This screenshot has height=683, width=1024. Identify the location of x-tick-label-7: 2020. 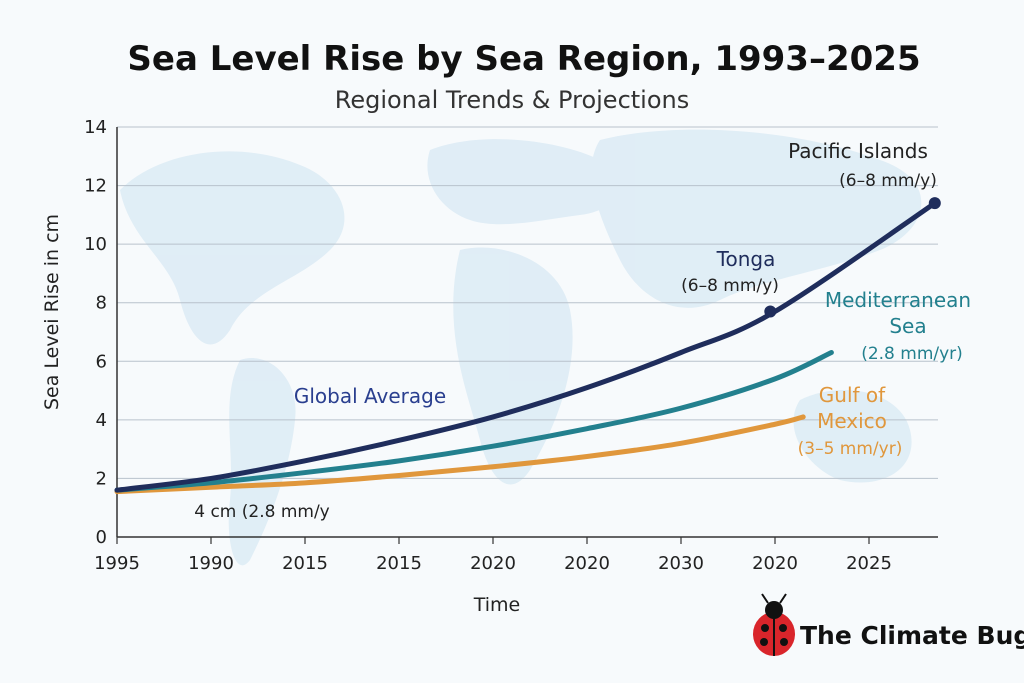
(775, 563).